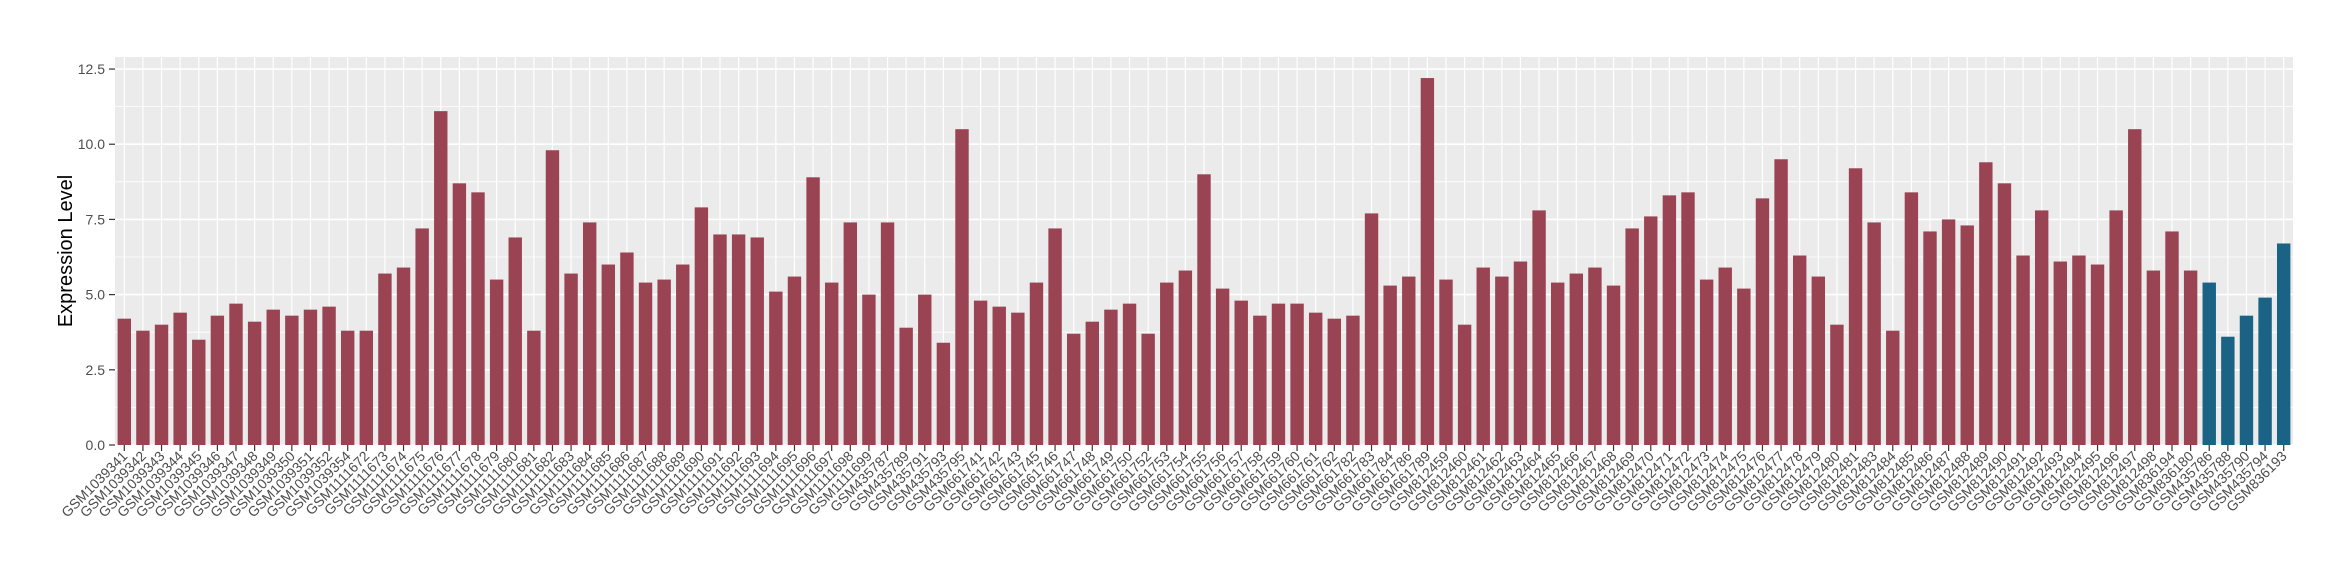 This screenshot has width=2340, height=580. What do you see at coordinates (91, 69) in the screenshot?
I see `y-tick-label: 12.5` at bounding box center [91, 69].